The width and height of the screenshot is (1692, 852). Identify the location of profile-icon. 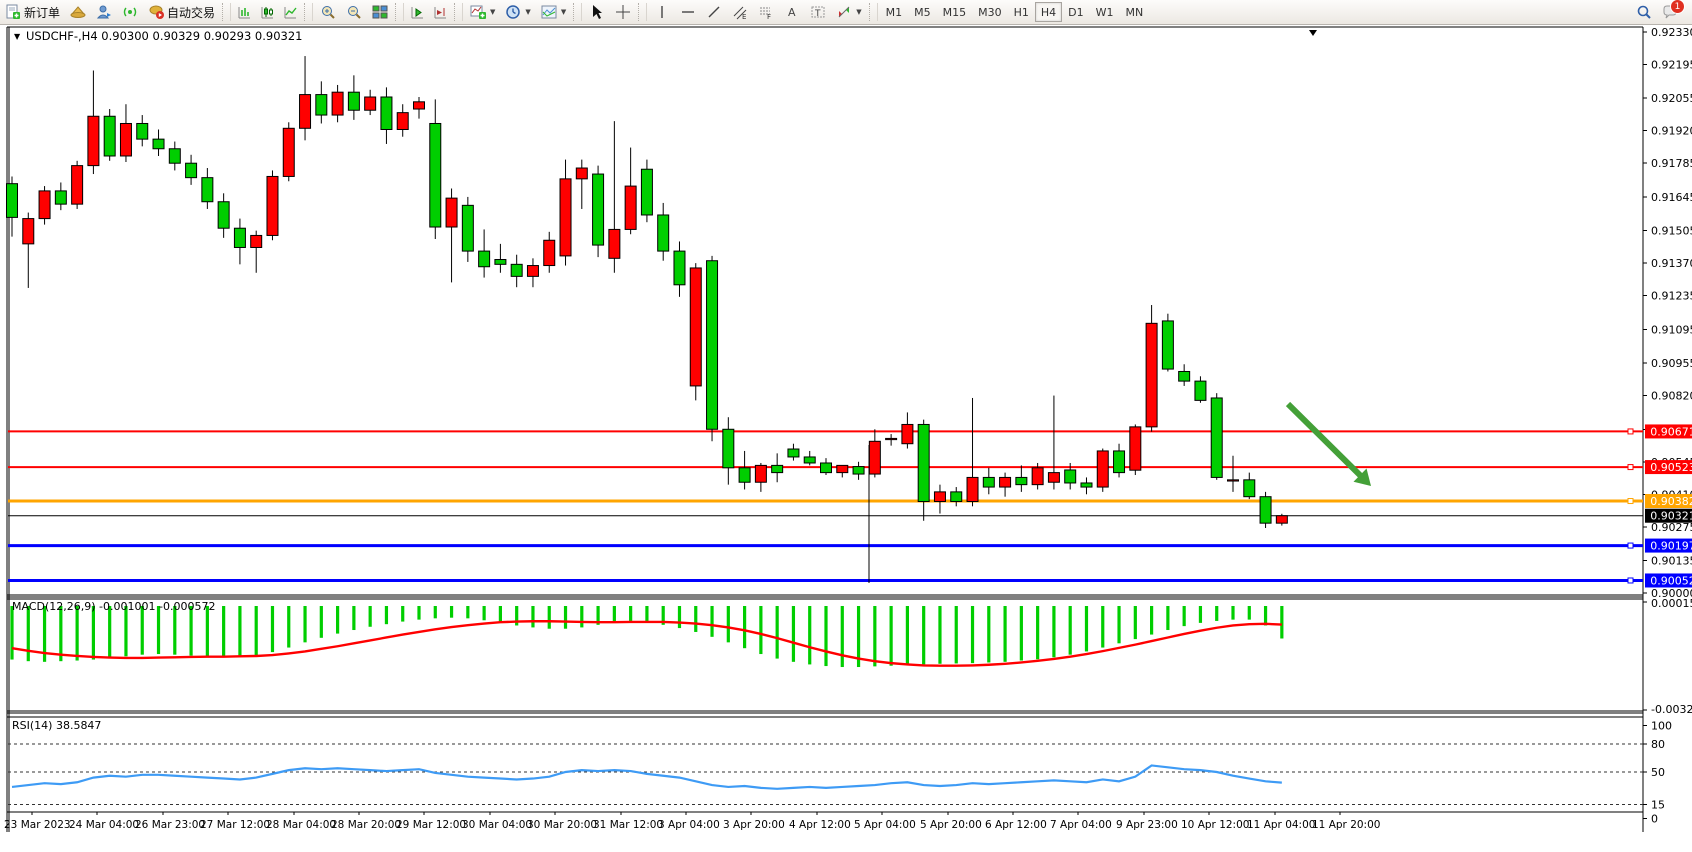
(104, 12).